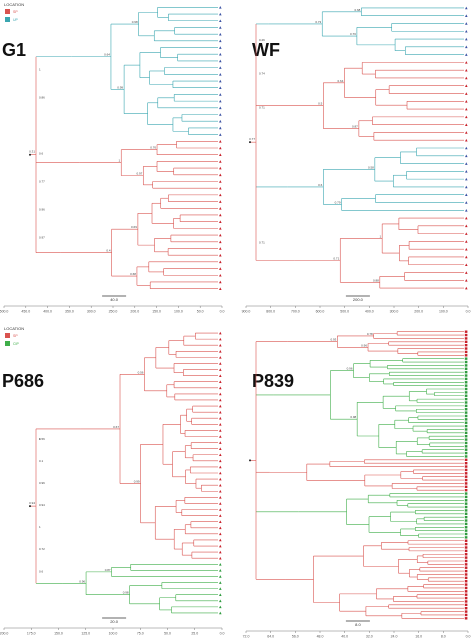 This screenshot has width=474, height=641. Describe the element at coordinates (15, 336) in the screenshot. I see `legend-bottom-label-sp: SP` at that location.